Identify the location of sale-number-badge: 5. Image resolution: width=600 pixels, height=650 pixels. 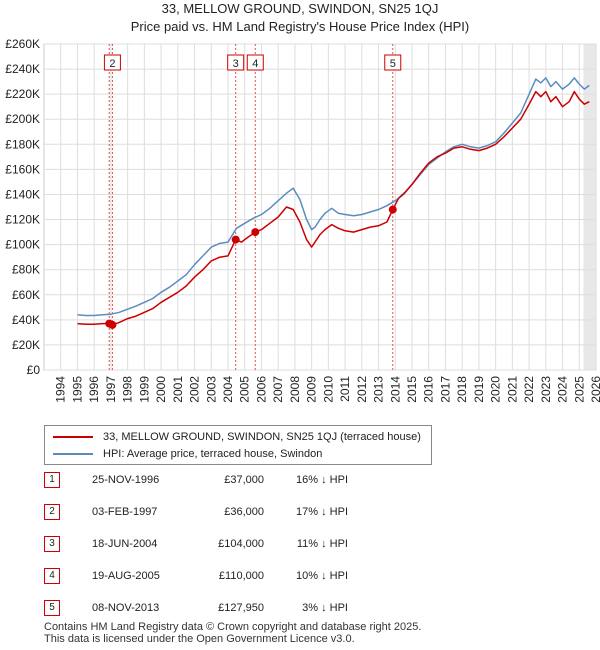
(52, 608).